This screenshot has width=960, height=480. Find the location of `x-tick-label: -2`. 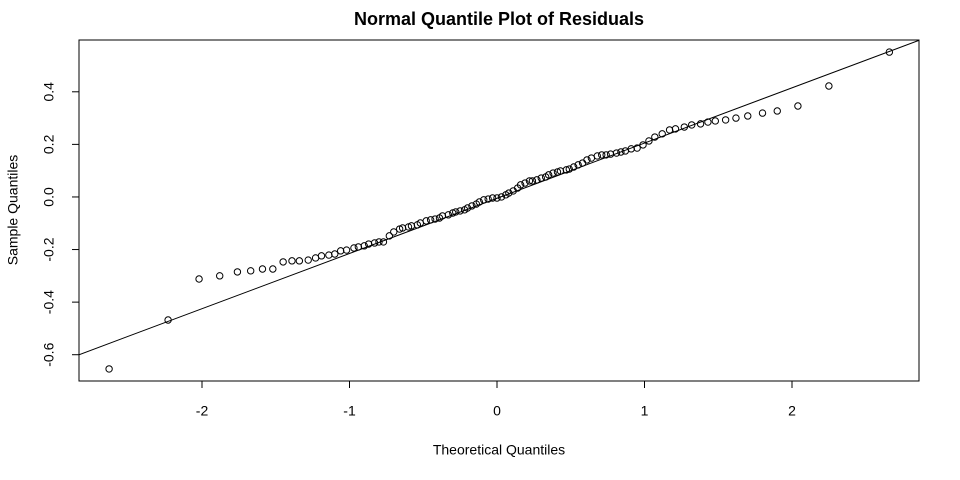

x-tick-label: -2 is located at coordinates (202, 411).